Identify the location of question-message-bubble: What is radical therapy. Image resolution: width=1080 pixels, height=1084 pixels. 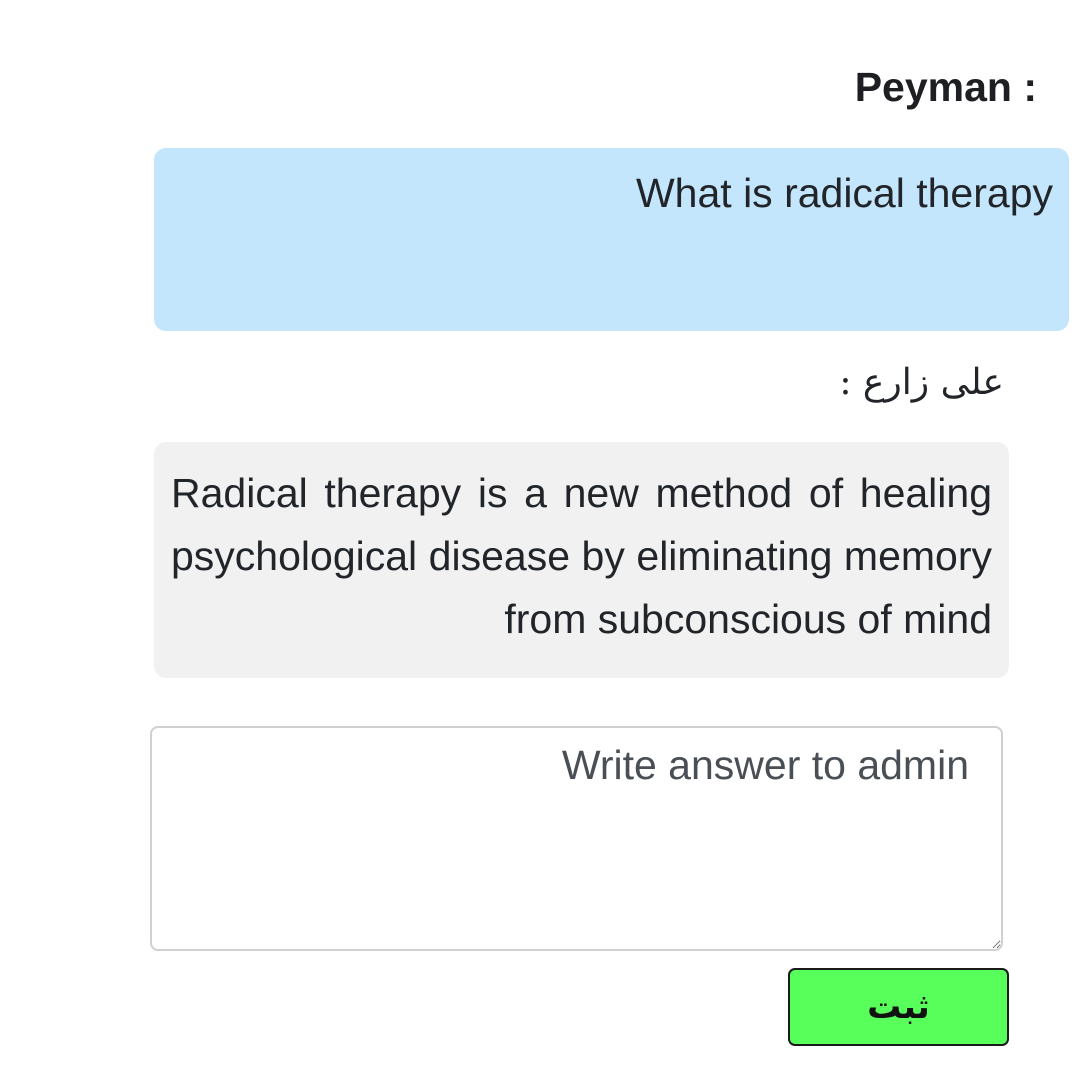
(611, 239).